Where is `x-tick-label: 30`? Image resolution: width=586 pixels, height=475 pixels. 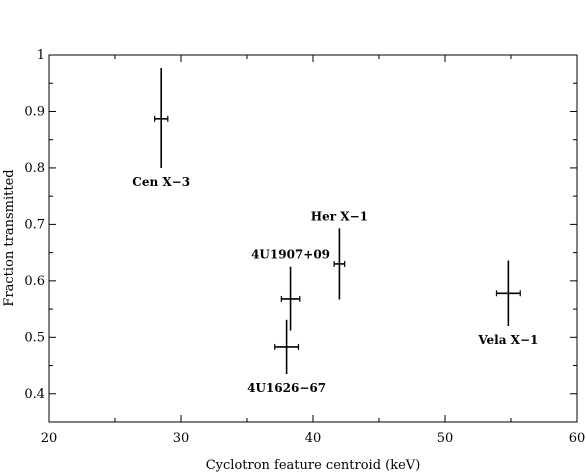 x-tick-label: 30 is located at coordinates (181, 438).